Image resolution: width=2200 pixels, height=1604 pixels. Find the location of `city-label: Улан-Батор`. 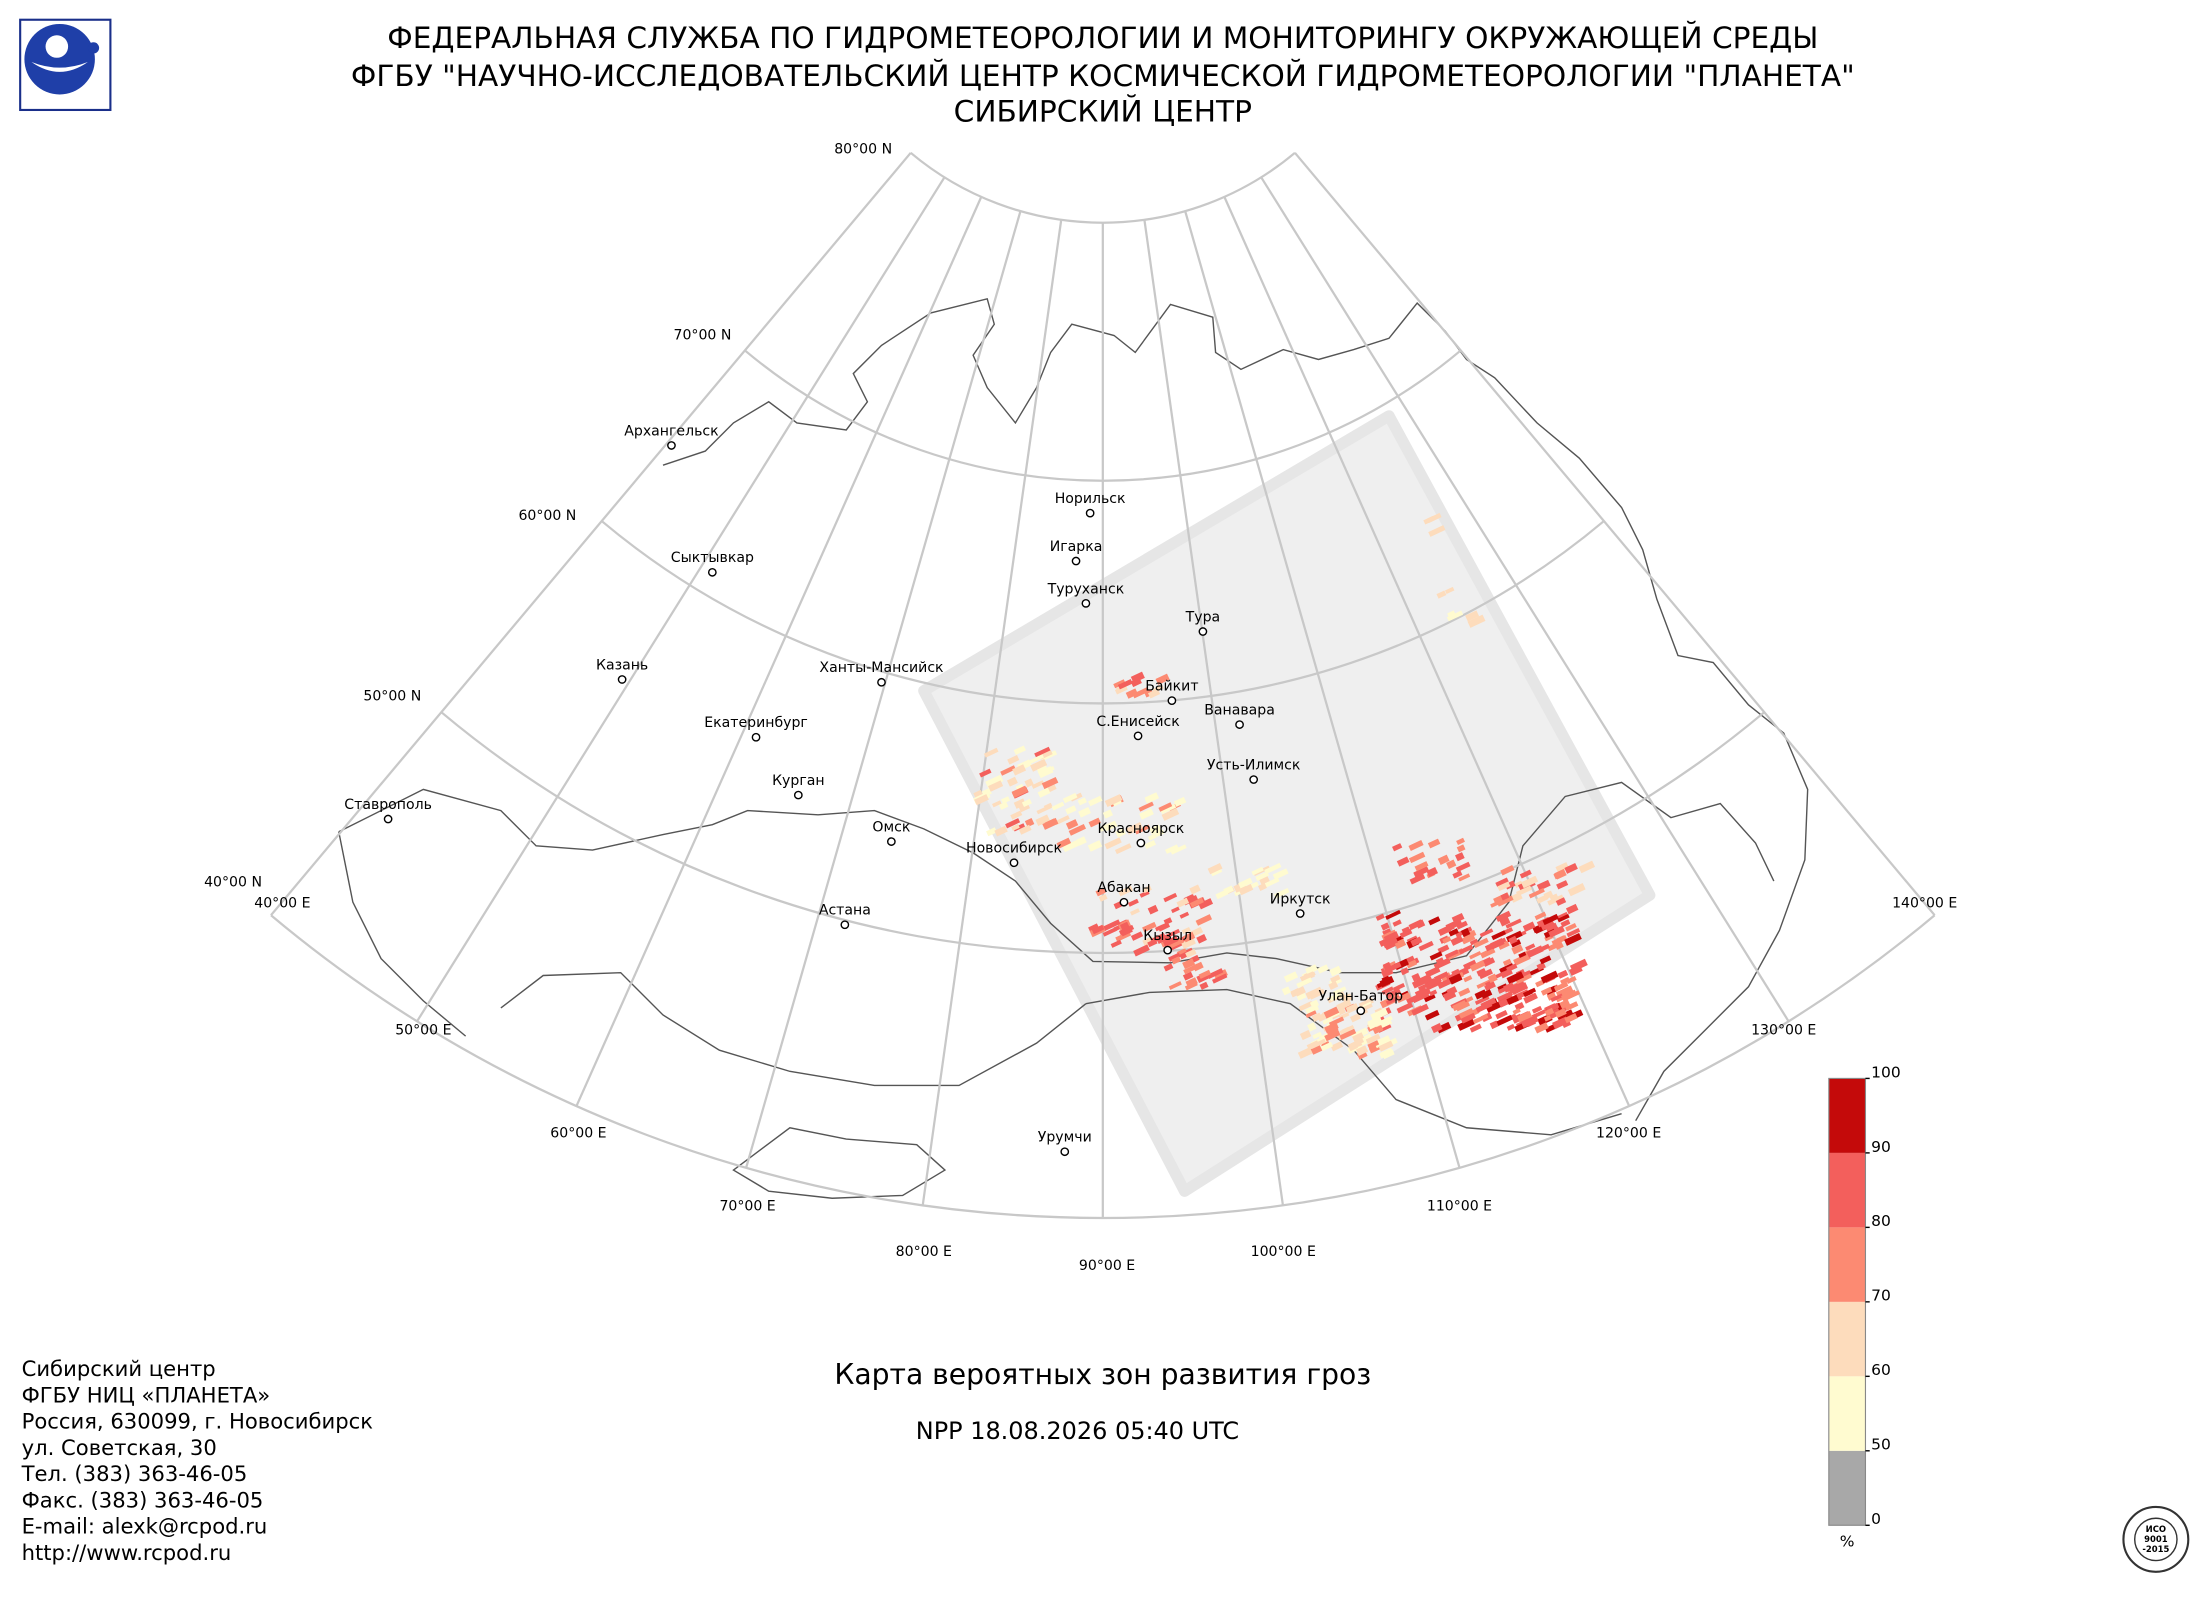

city-label: Улан-Батор is located at coordinates (1361, 997).